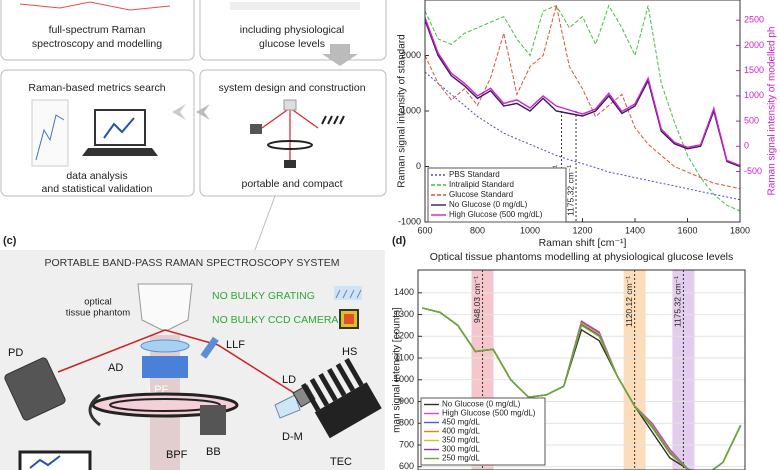  What do you see at coordinates (530, 230) in the screenshot?
I see `x-tick-label: 1000` at bounding box center [530, 230].